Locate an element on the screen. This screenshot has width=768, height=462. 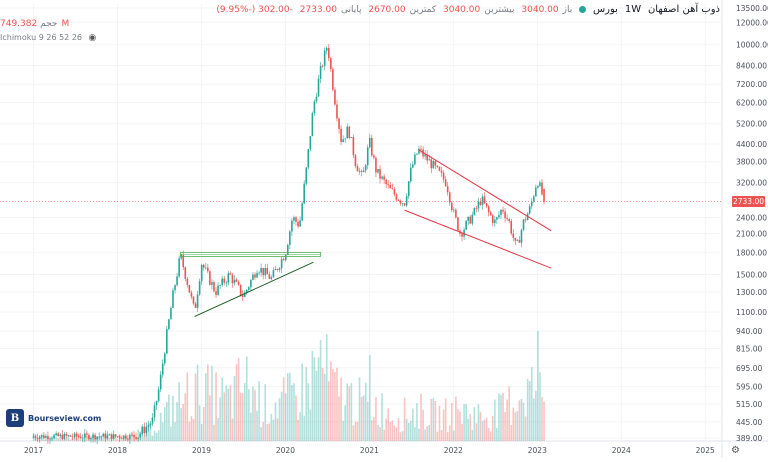
timeframe: 1W is located at coordinates (633, 9).